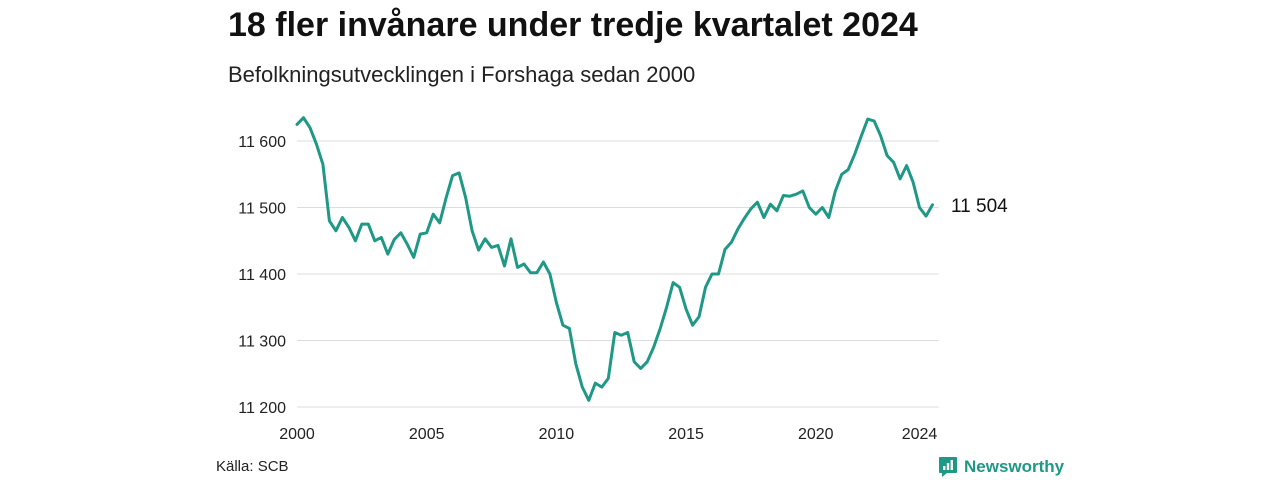  Describe the element at coordinates (948, 467) in the screenshot. I see `newsworthy-logo-icon` at that location.